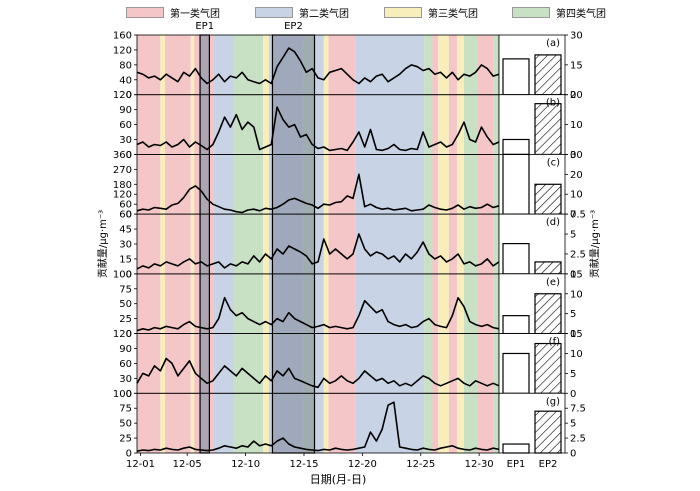 This screenshot has height=491, width=700. Describe the element at coordinates (125, 439) in the screenshot. I see `left-tick-label: 25` at that location.